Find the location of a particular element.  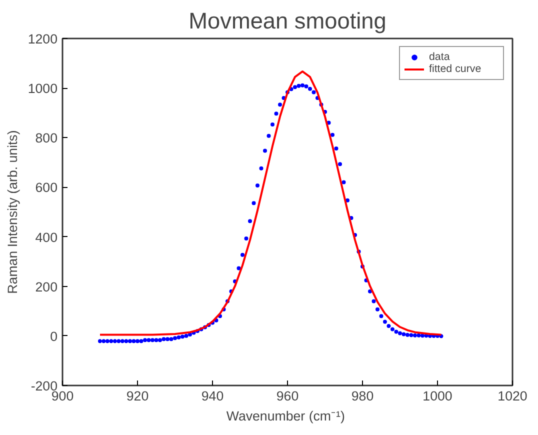

y-axis-title: Raman Intensity (arb. units) is located at coordinates (12, 212).